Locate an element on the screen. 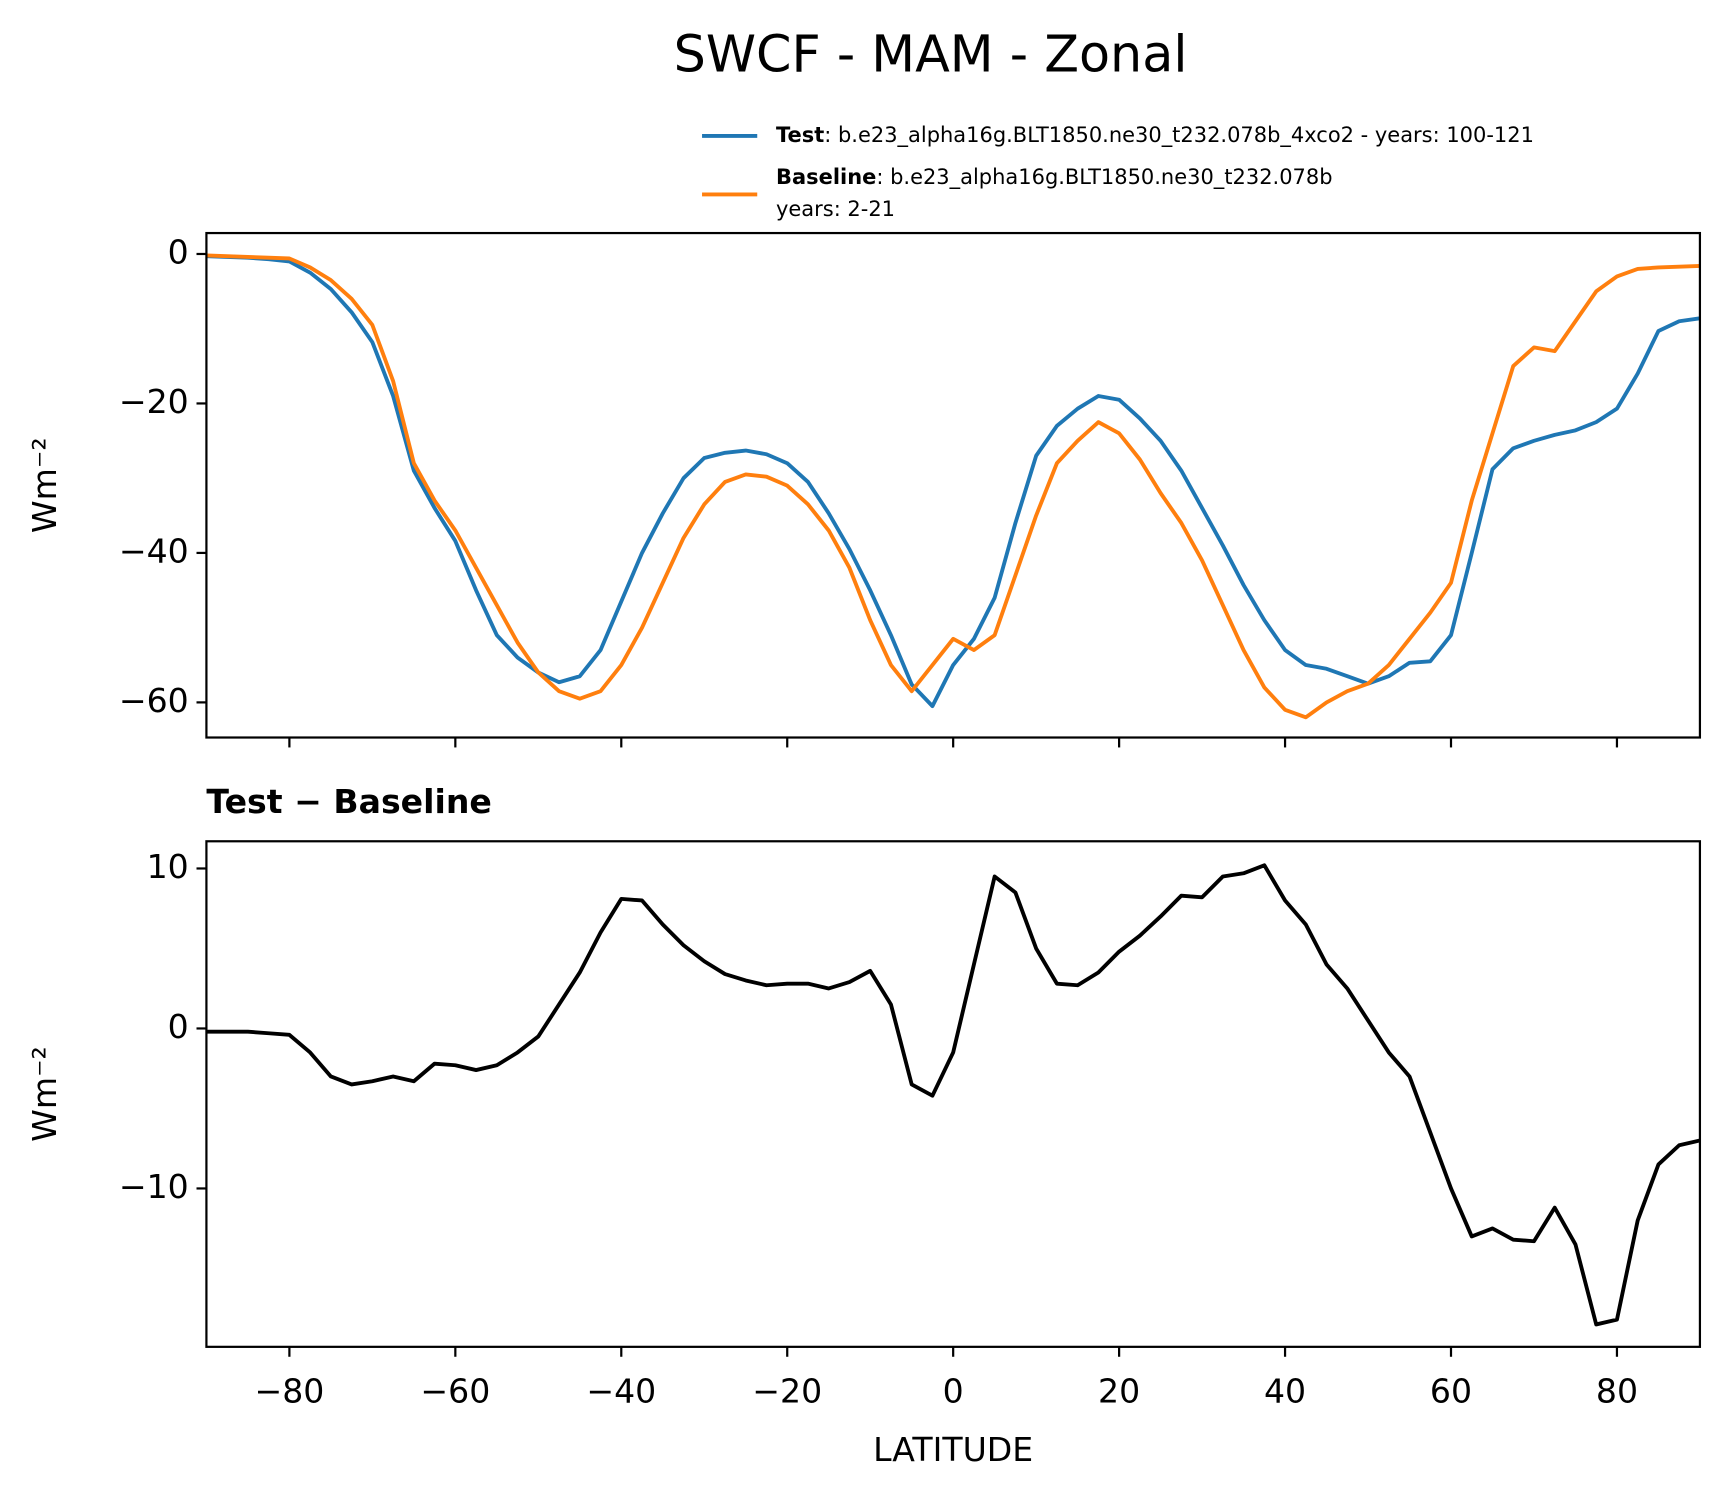  x-tick-label: 60 is located at coordinates (1451, 1391).